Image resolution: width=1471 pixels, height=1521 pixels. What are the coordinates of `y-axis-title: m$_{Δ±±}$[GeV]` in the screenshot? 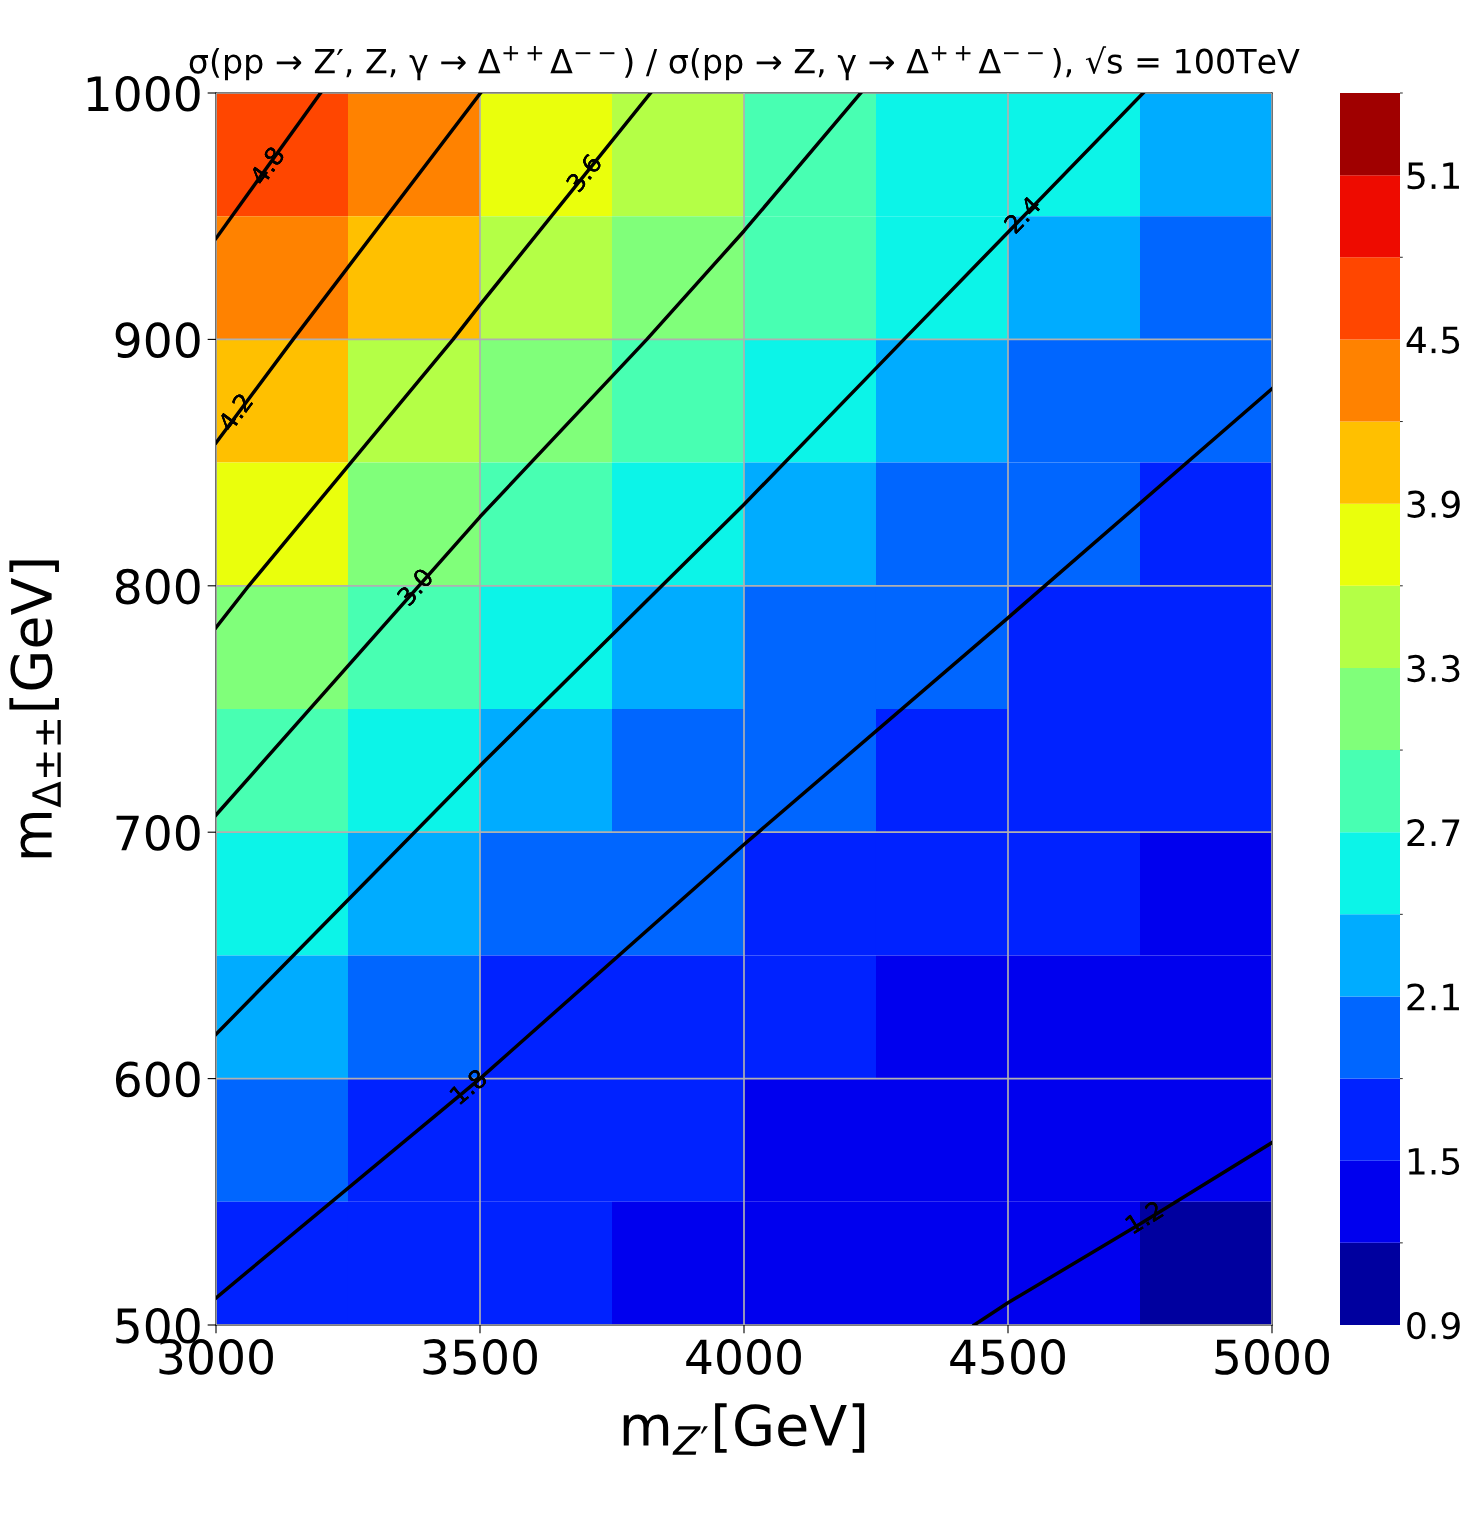 It's located at (35, 709).